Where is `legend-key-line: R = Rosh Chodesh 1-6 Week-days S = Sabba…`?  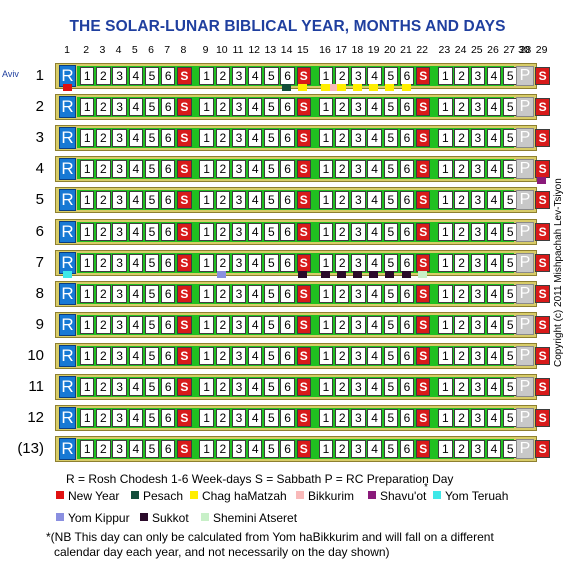 legend-key-line: R = Rosh Chodesh 1-6 Week-days S = Sabba… is located at coordinates (260, 479).